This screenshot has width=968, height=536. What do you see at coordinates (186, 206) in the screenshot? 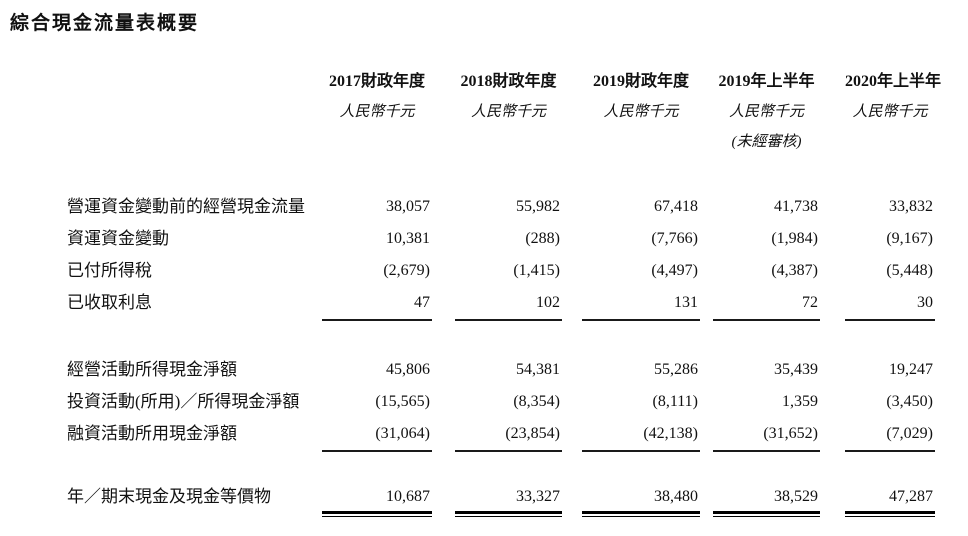
I see `row-label: 營運資金變動前的經營現金流量` at bounding box center [186, 206].